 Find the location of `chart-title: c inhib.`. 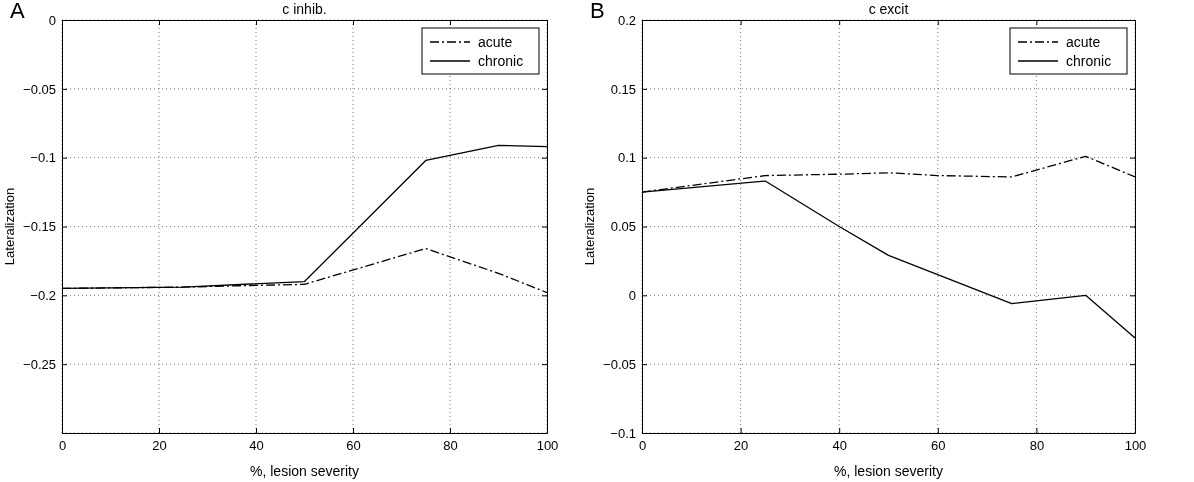

chart-title: c inhib. is located at coordinates (304, 9).